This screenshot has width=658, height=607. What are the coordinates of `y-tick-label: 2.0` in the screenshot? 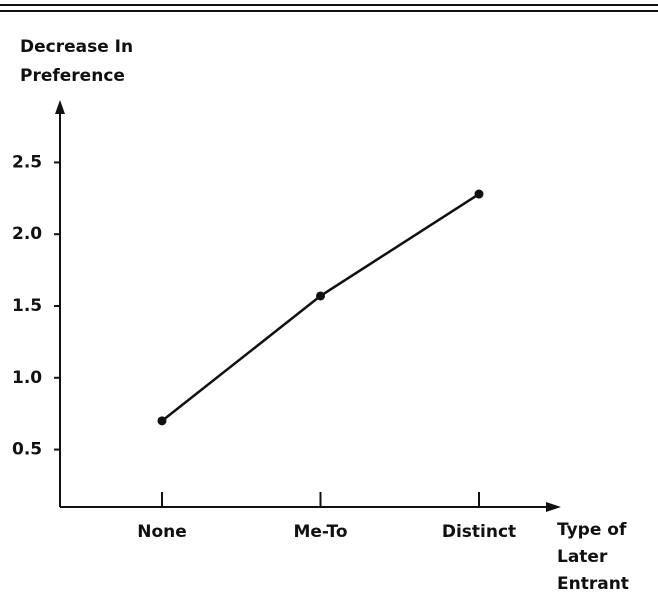 It's located at (27, 234).